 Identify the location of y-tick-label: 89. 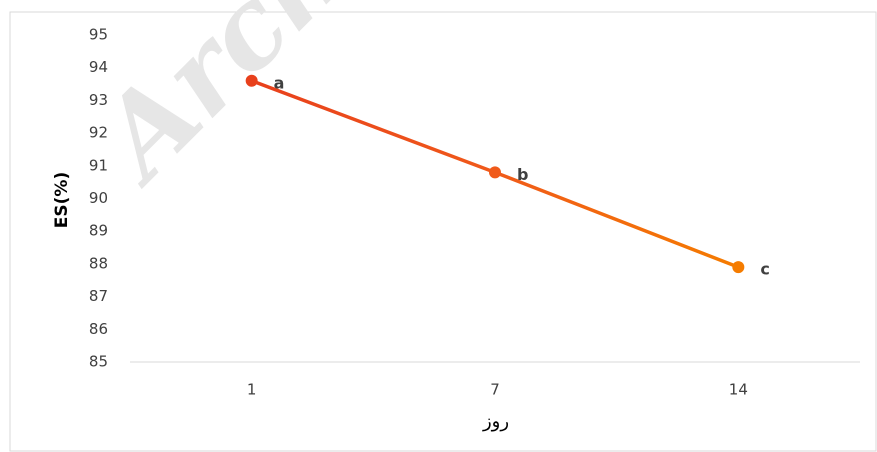
(98, 231).